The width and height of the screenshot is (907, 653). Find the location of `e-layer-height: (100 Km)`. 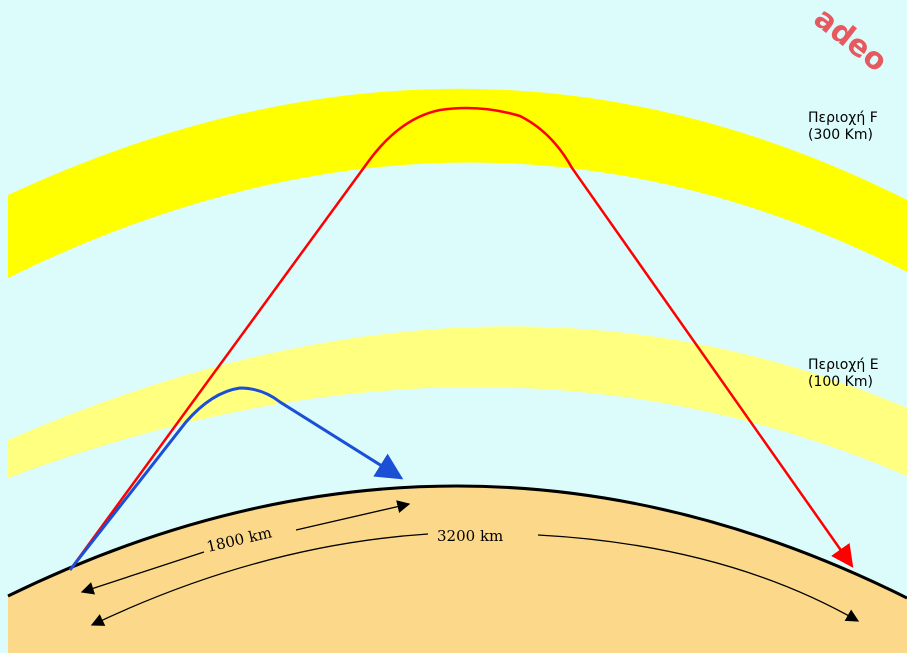

e-layer-height: (100 Km) is located at coordinates (840, 382).